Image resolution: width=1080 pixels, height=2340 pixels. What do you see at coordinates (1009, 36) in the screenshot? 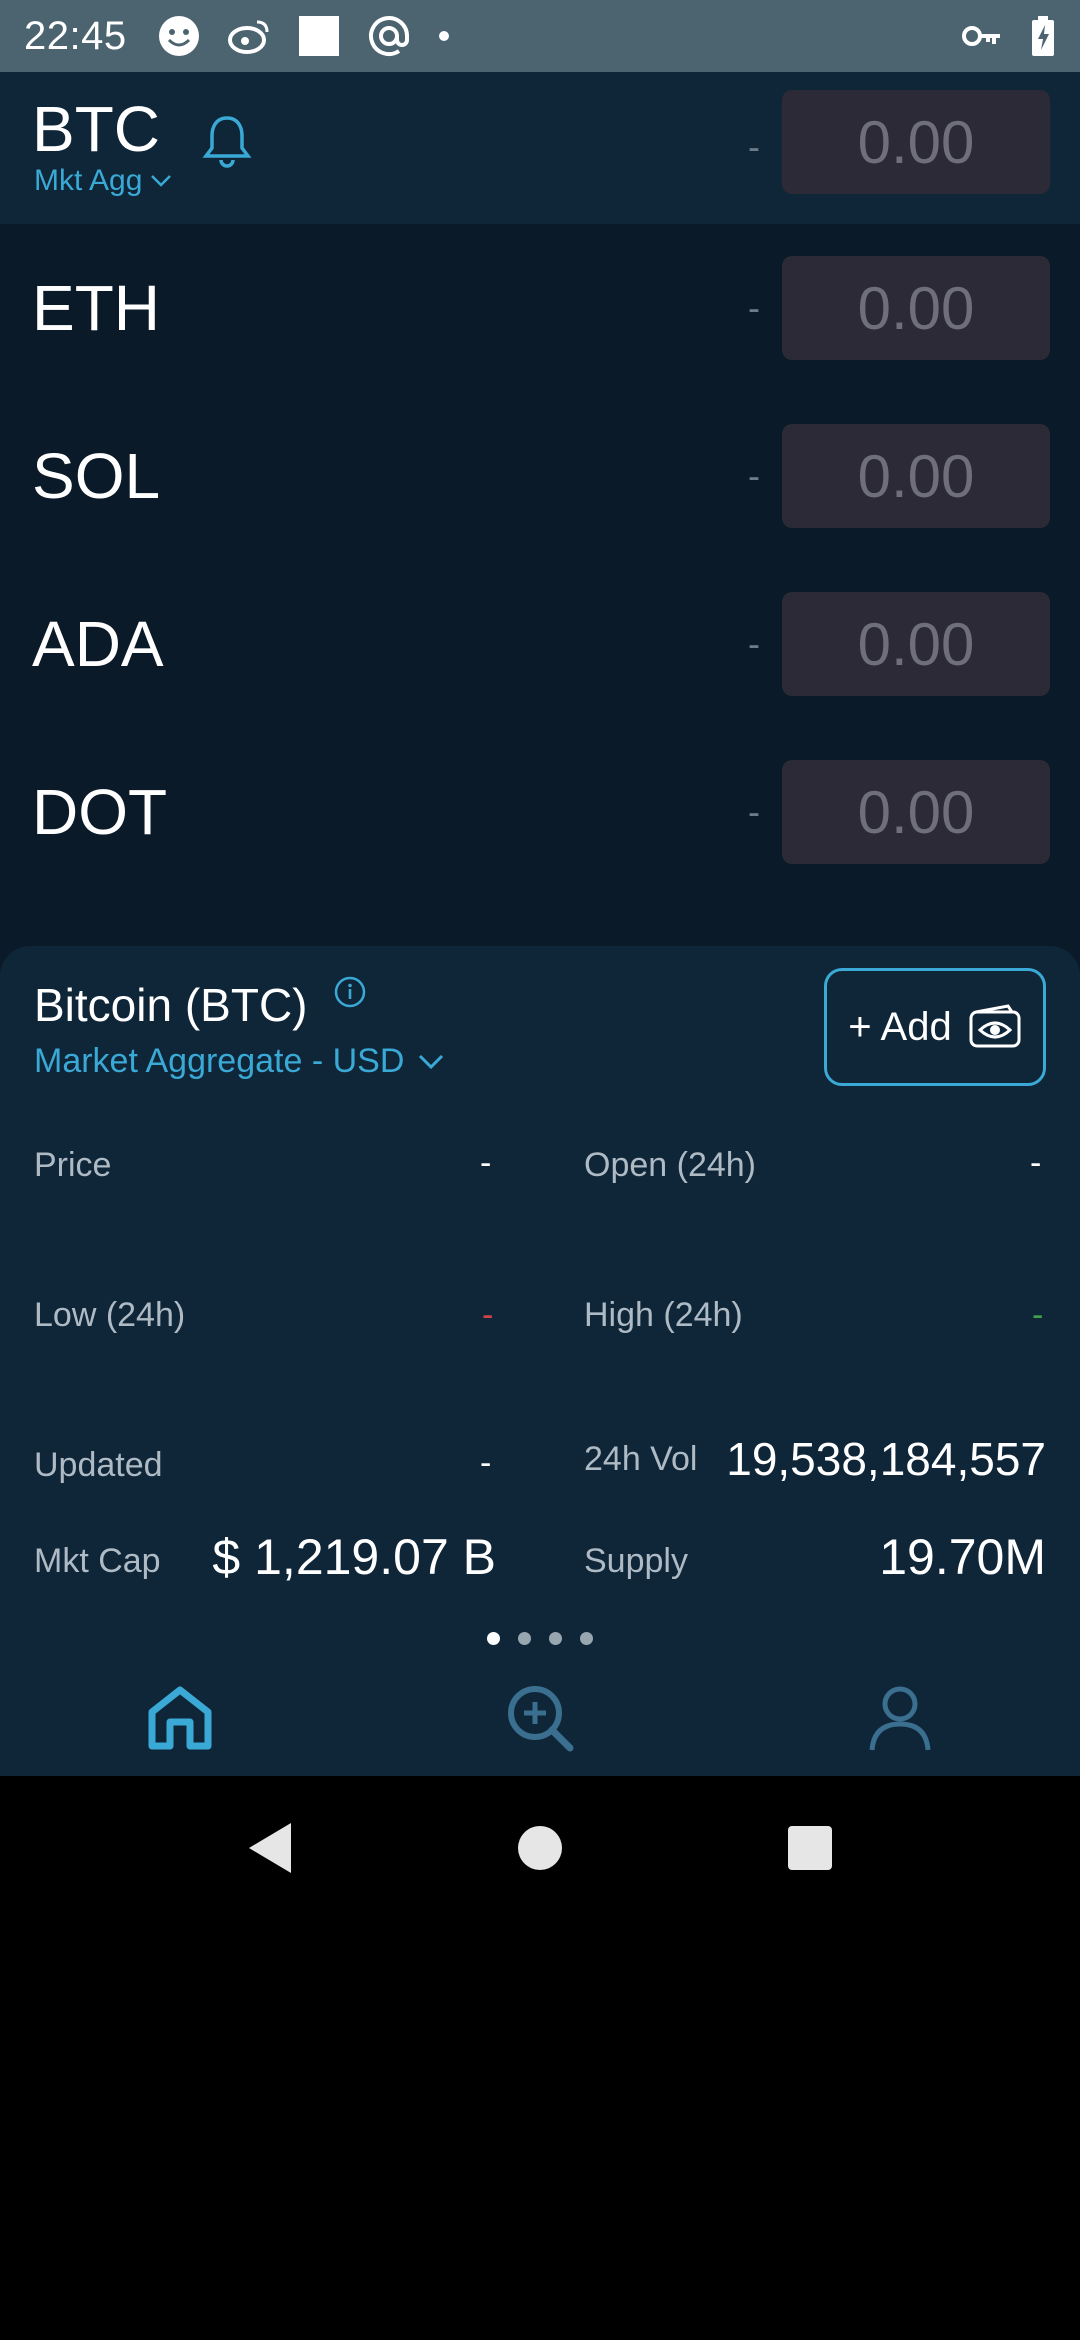
I see `status-icons-right` at bounding box center [1009, 36].